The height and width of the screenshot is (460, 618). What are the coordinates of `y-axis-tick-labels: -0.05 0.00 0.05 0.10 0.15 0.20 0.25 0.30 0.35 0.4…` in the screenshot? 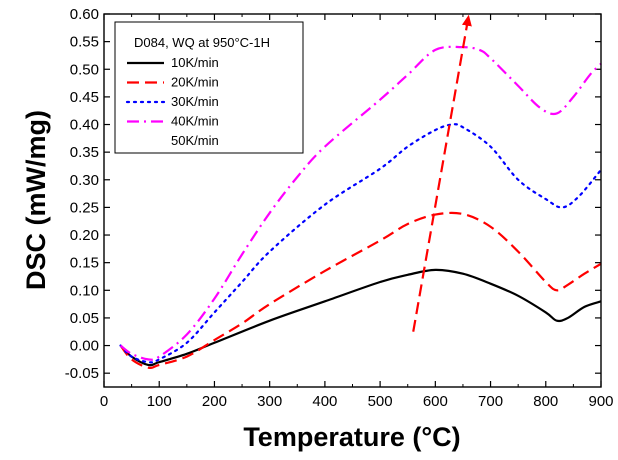 It's located at (82, 194).